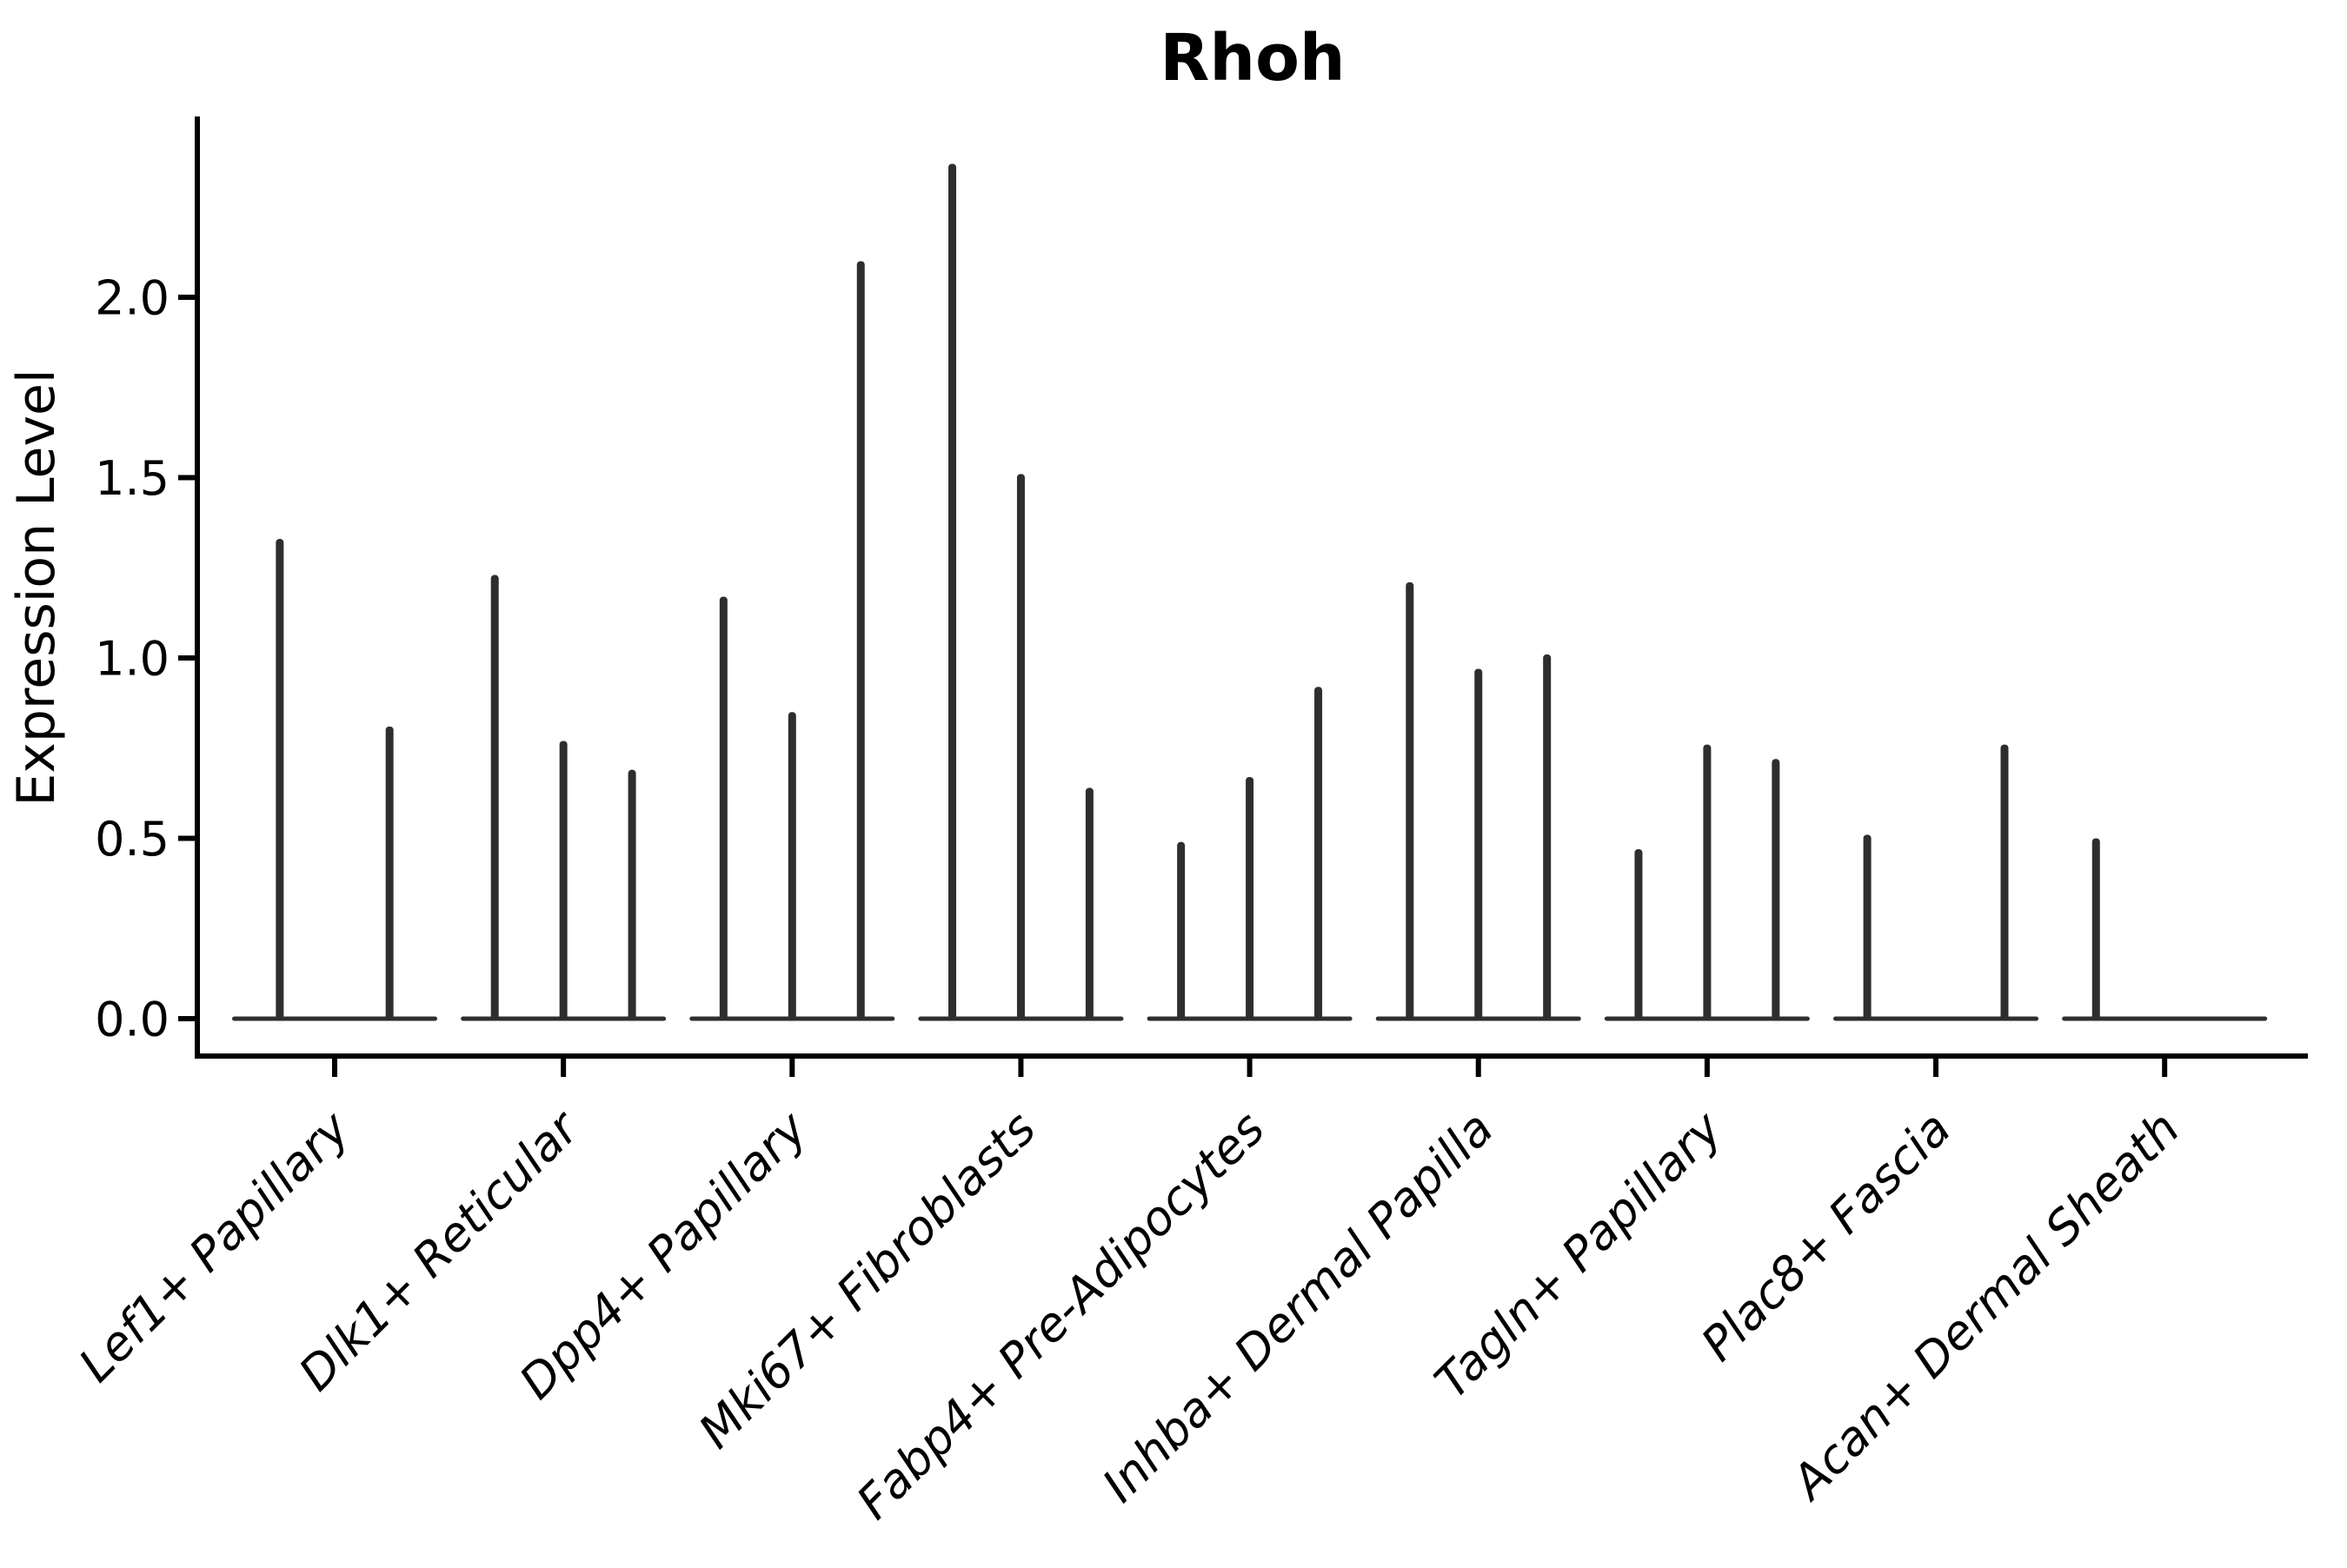 This screenshot has width=2347, height=1568. I want to click on y-tick-label: 0.0, so click(132, 1019).